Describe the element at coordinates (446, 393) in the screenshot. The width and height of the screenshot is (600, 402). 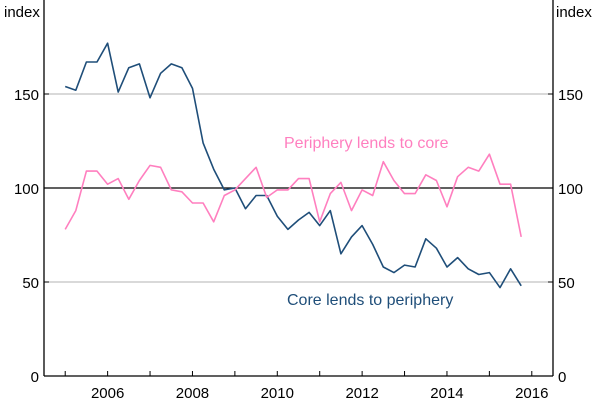
I see `x-tick-label-2014: 2014` at that location.